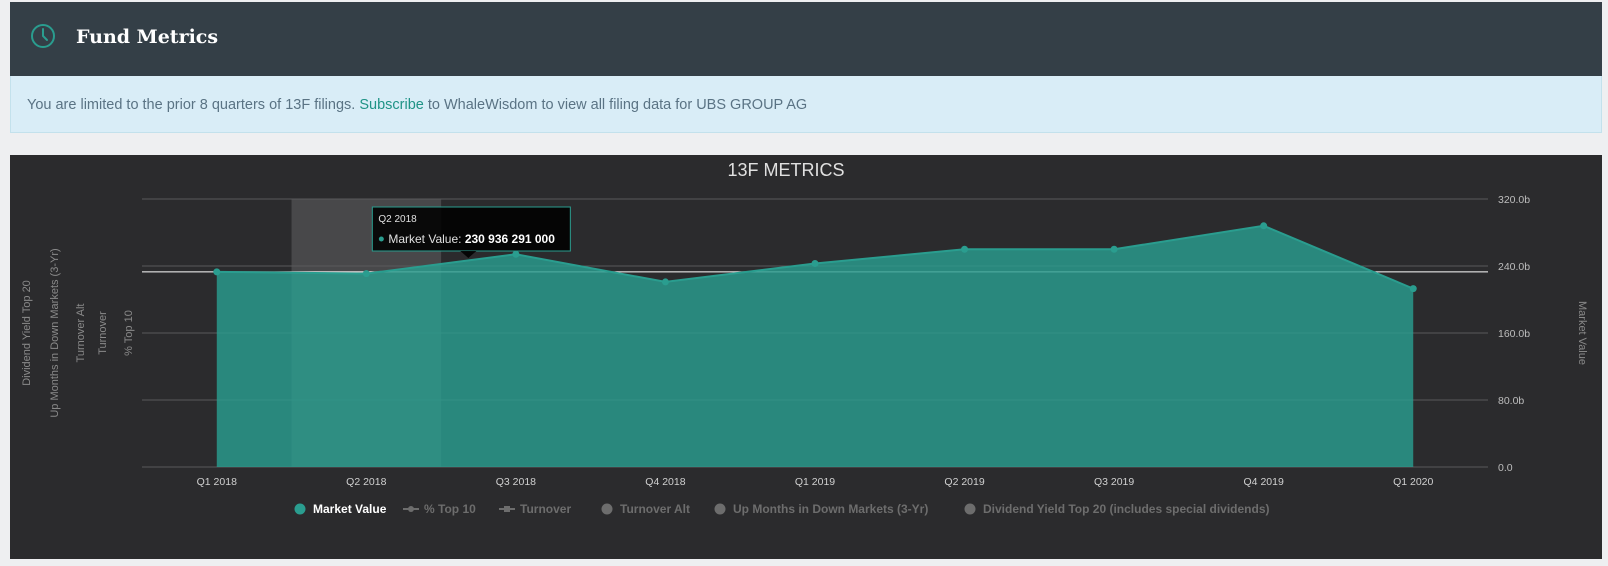 The image size is (1608, 566). I want to click on clock-icon, so click(43, 36).